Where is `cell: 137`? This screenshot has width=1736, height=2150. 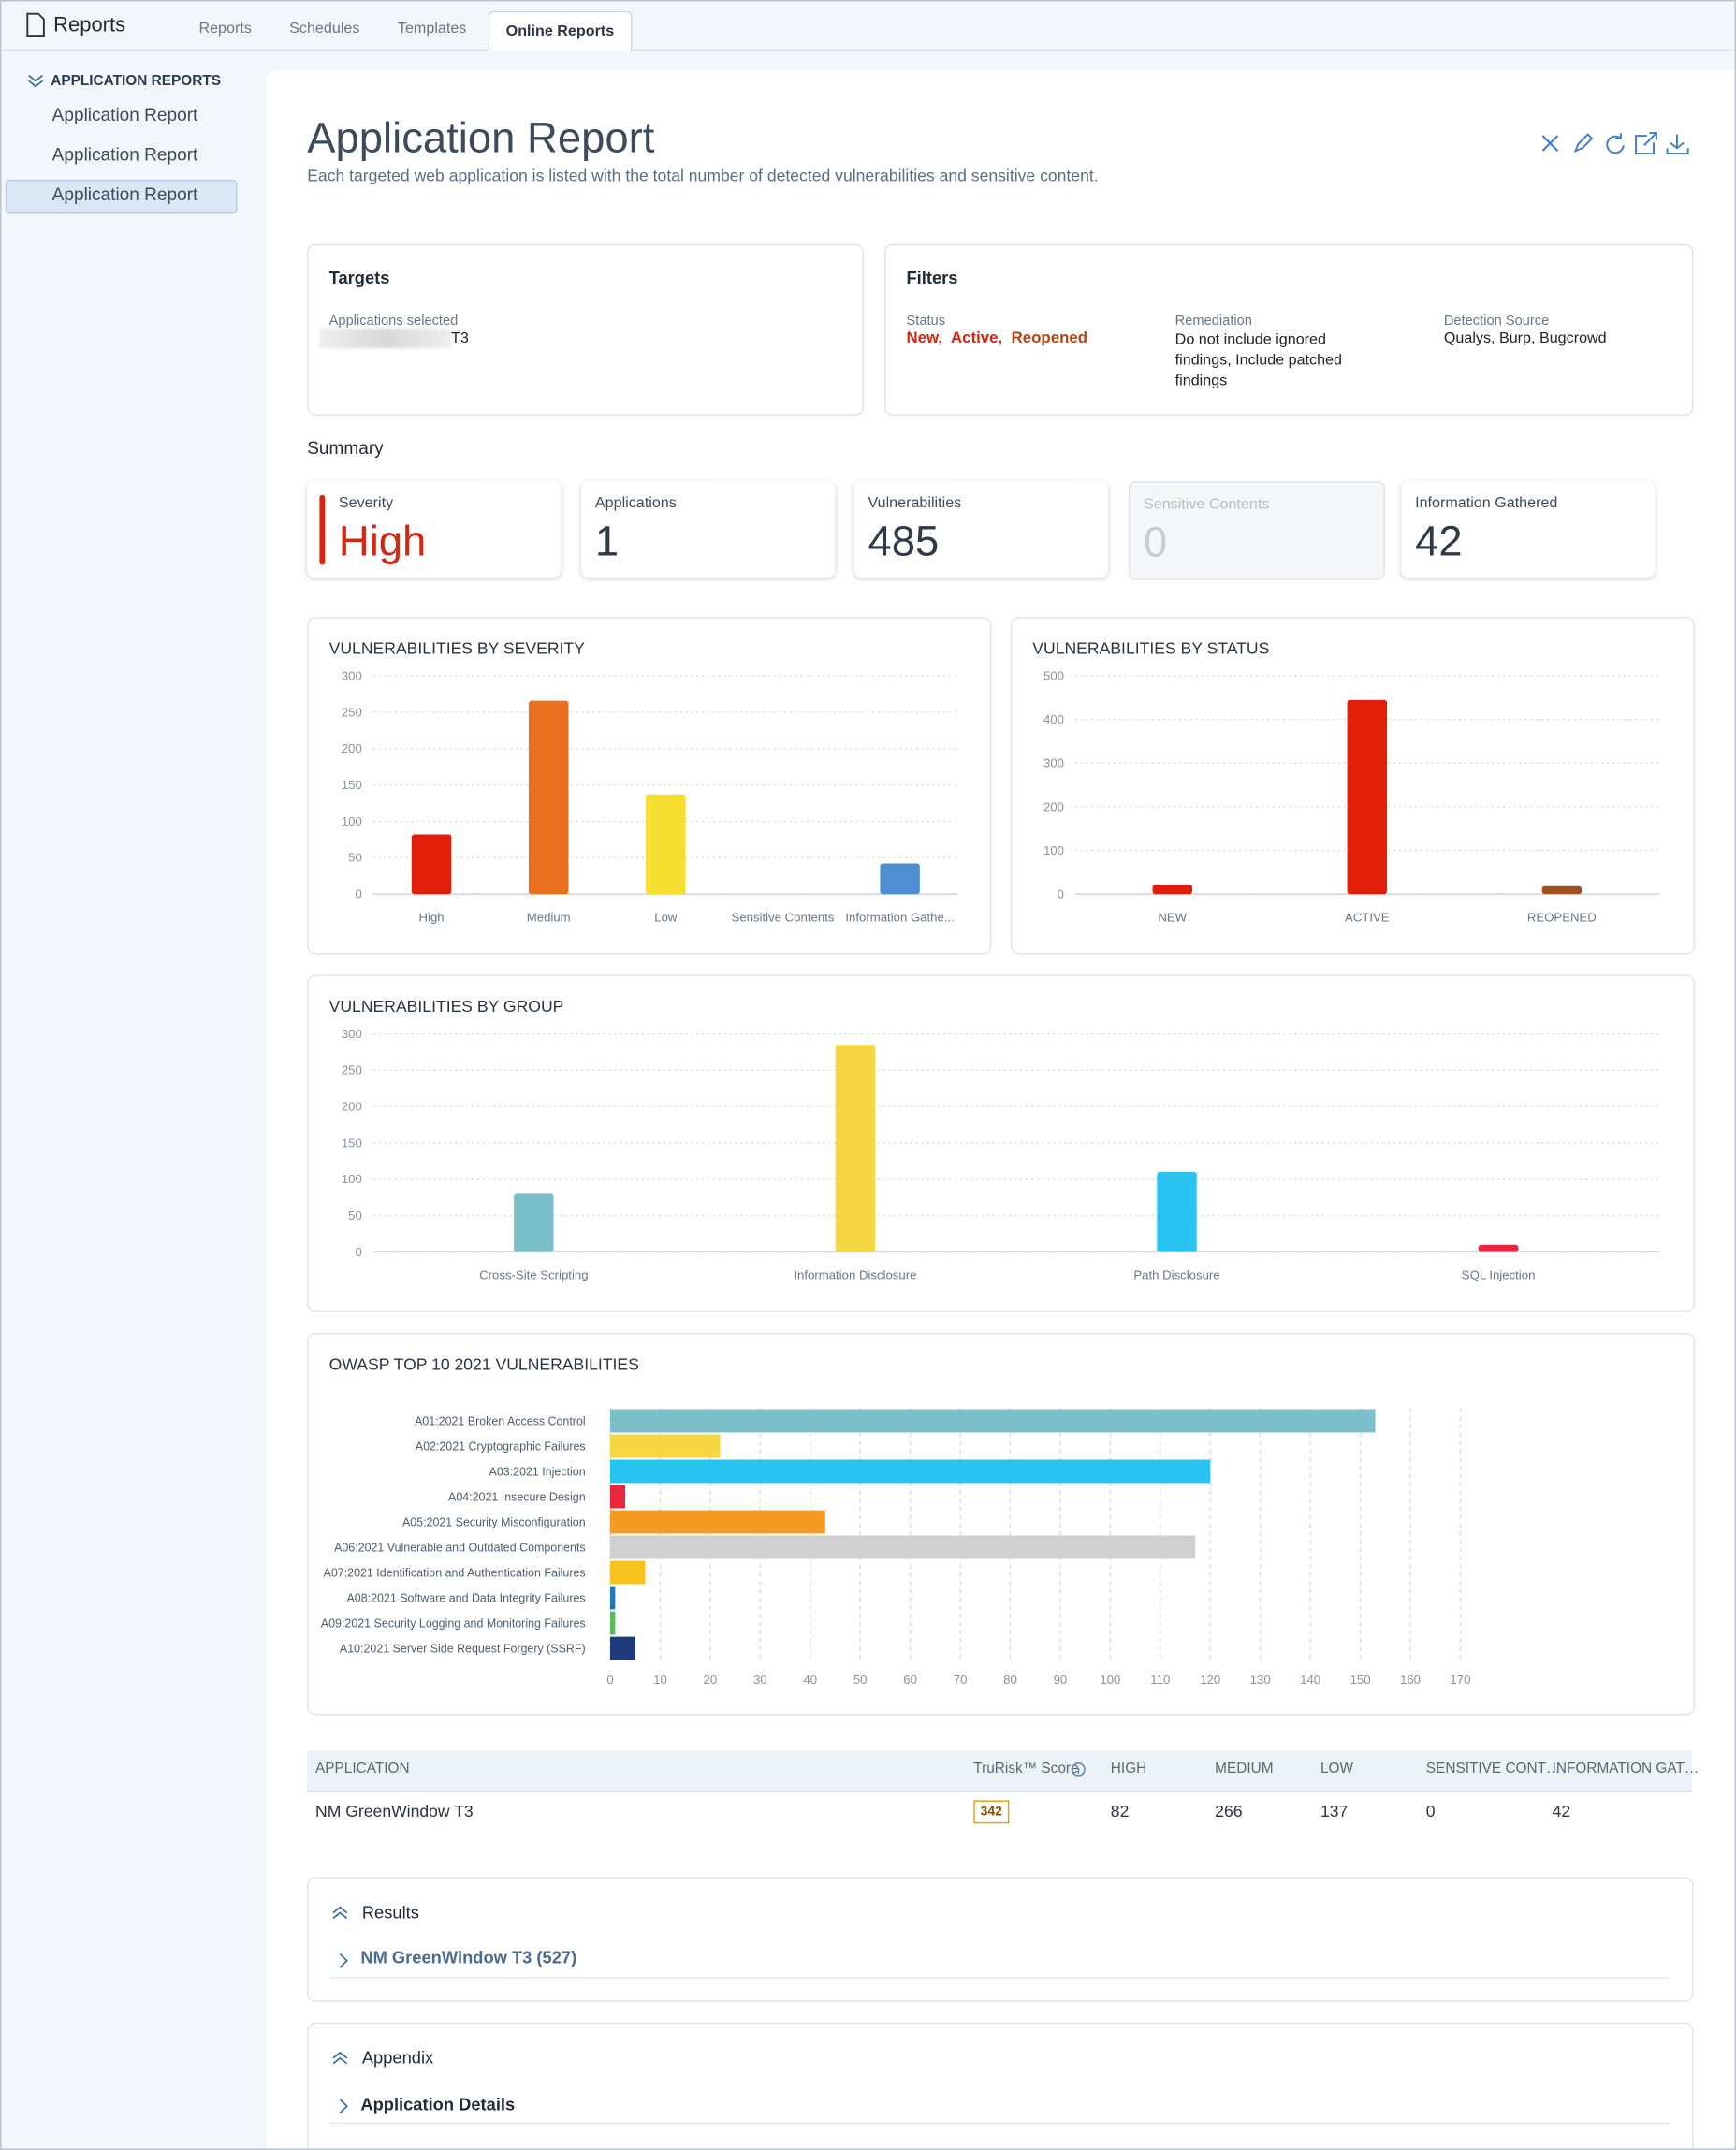 cell: 137 is located at coordinates (1334, 1811).